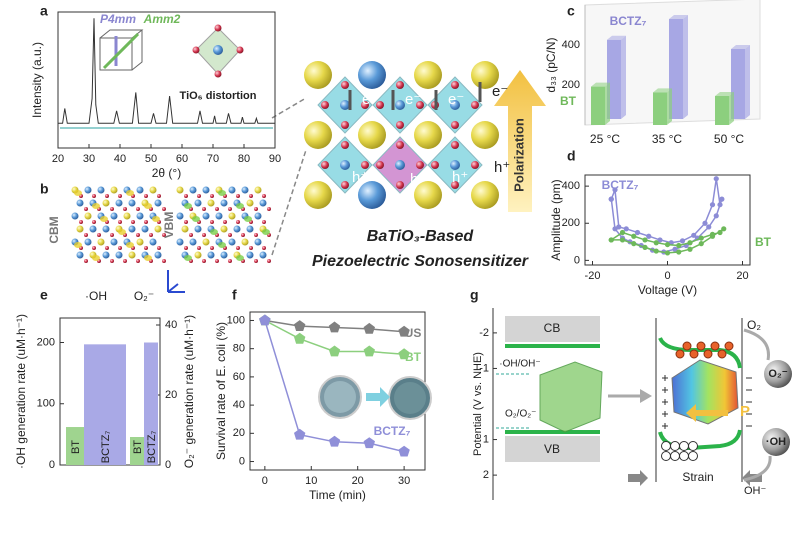  Describe the element at coordinates (755, 491) in the screenshot. I see `species-label: OH⁻` at that location.